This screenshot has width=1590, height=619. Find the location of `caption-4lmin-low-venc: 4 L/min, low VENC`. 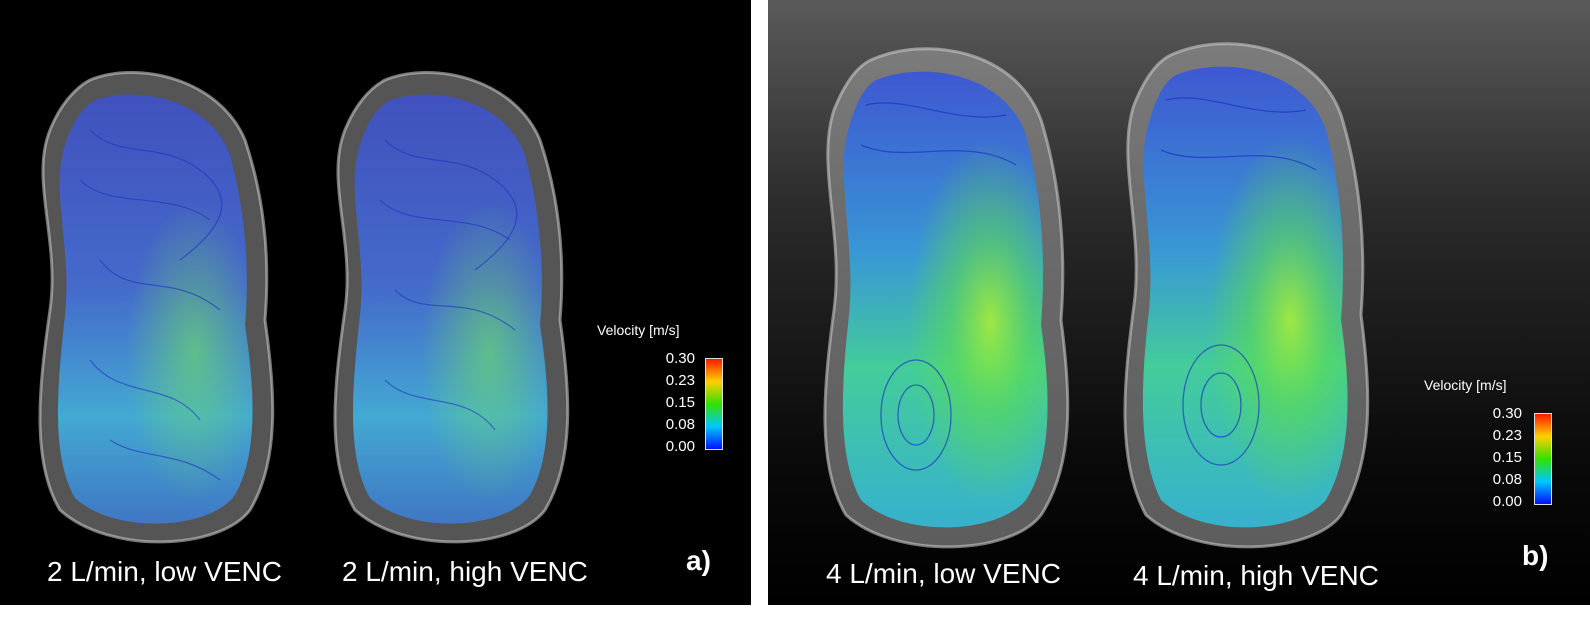

caption-4lmin-low-venc: 4 L/min, low VENC is located at coordinates (943, 573).